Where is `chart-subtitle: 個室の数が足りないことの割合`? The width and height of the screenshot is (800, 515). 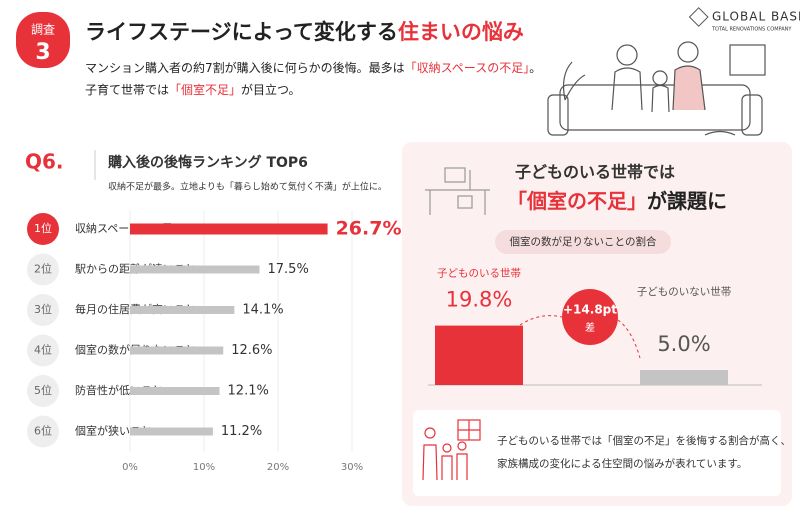
chart-subtitle: 個室の数が足りないことの割合 is located at coordinates (583, 241).